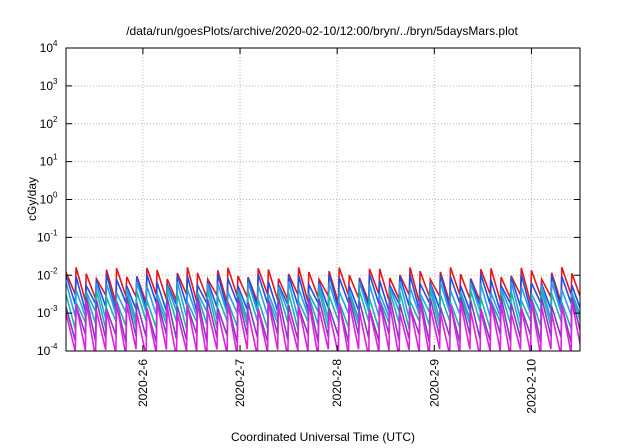 The image size is (640, 448). What do you see at coordinates (47, 274) in the screenshot?
I see `y-tick-label: 10⁻²` at bounding box center [47, 274].